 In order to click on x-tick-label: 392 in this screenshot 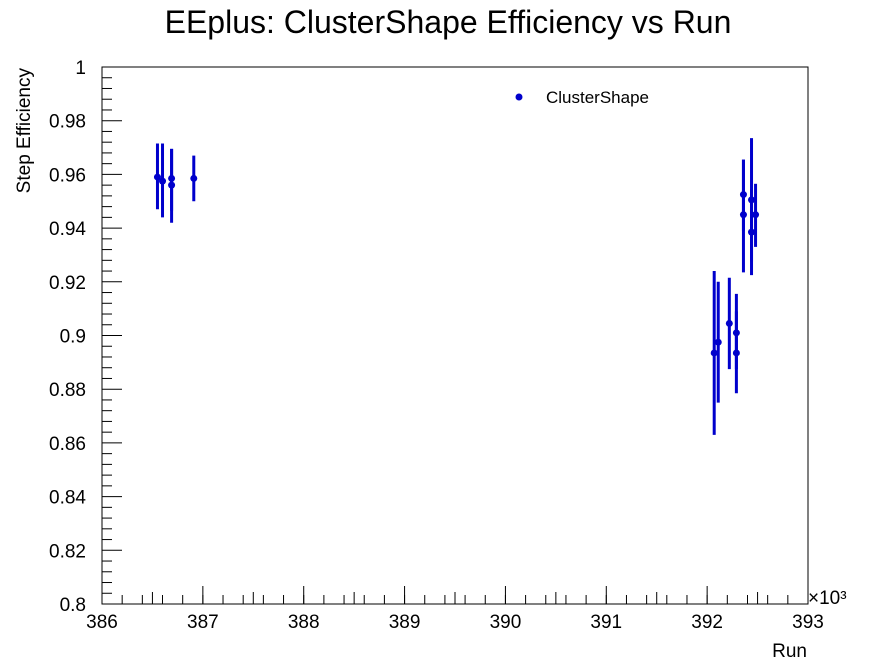, I will do `click(707, 622)`.